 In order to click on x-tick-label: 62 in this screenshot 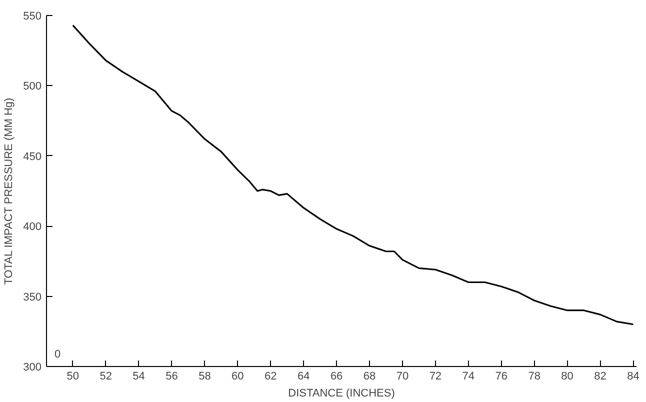, I will do `click(270, 376)`.